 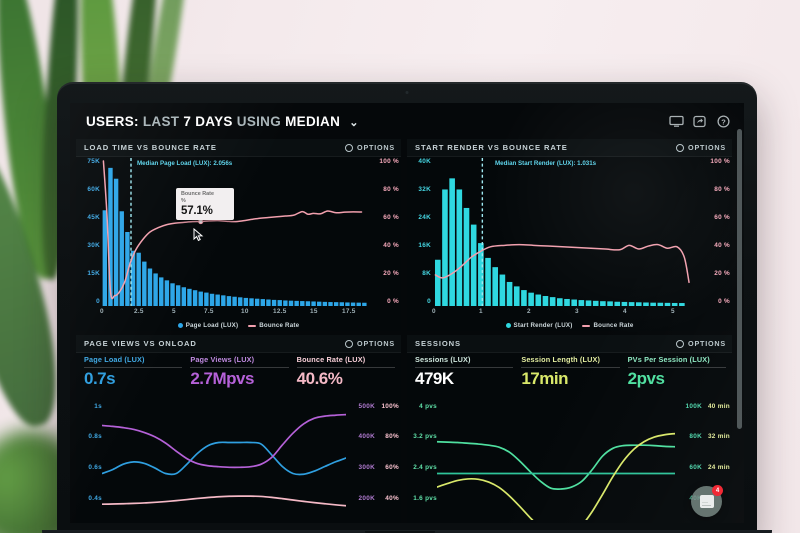 I want to click on ytick: 0.4s, so click(x=95, y=498).